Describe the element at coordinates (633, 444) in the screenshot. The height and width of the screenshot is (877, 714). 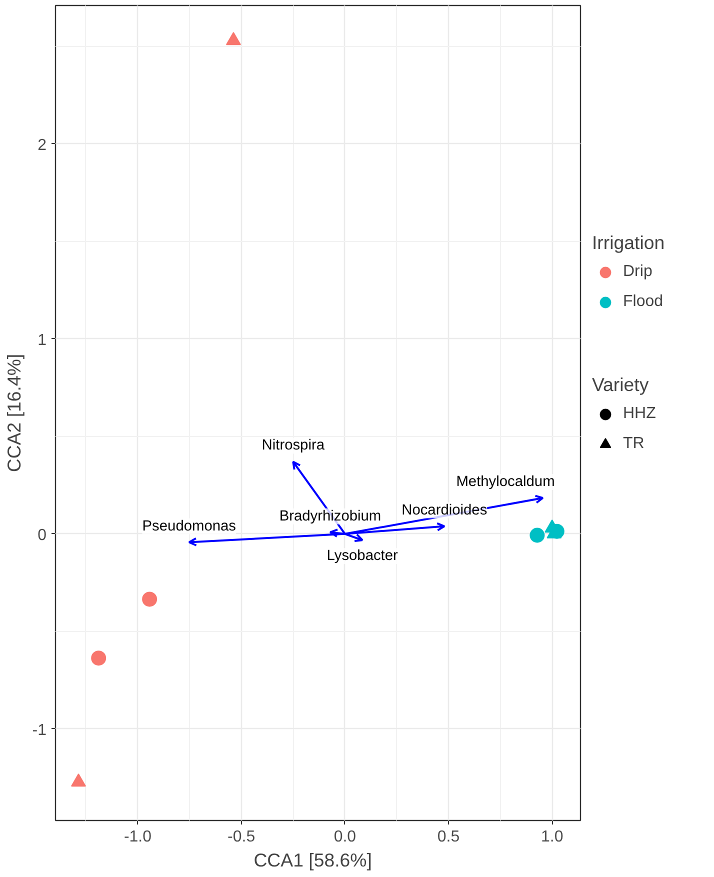
I see `legend-label: TR` at that location.